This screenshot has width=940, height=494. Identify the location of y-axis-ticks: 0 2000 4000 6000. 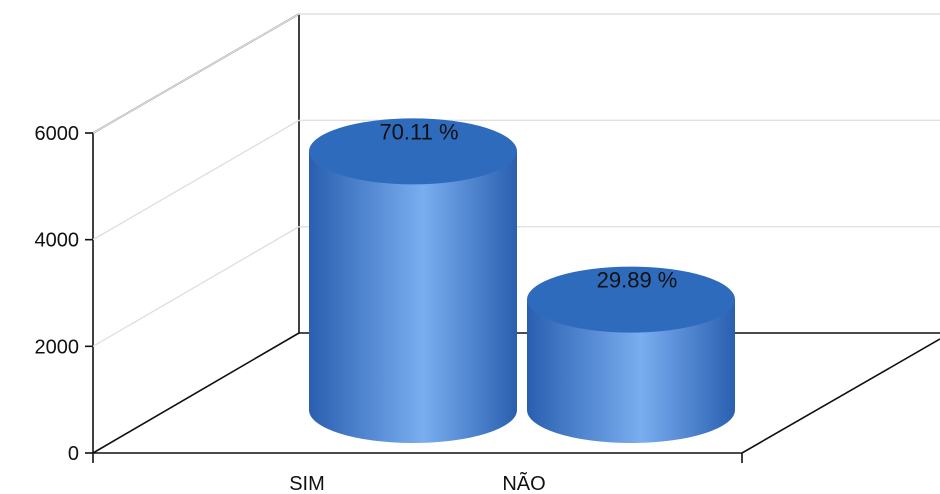
(64, 294).